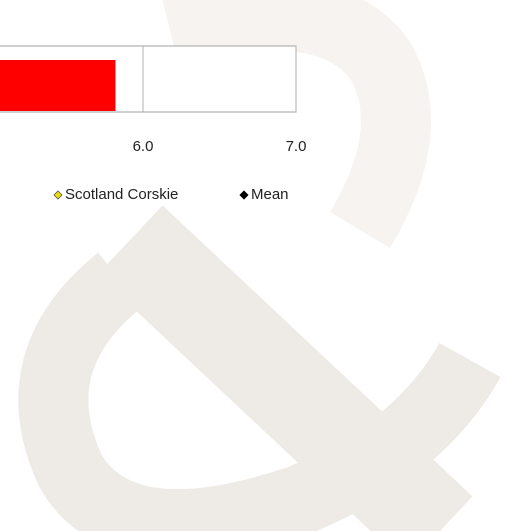 The image size is (519, 531). I want to click on legend-label: Scotland Corskie, so click(121, 194).